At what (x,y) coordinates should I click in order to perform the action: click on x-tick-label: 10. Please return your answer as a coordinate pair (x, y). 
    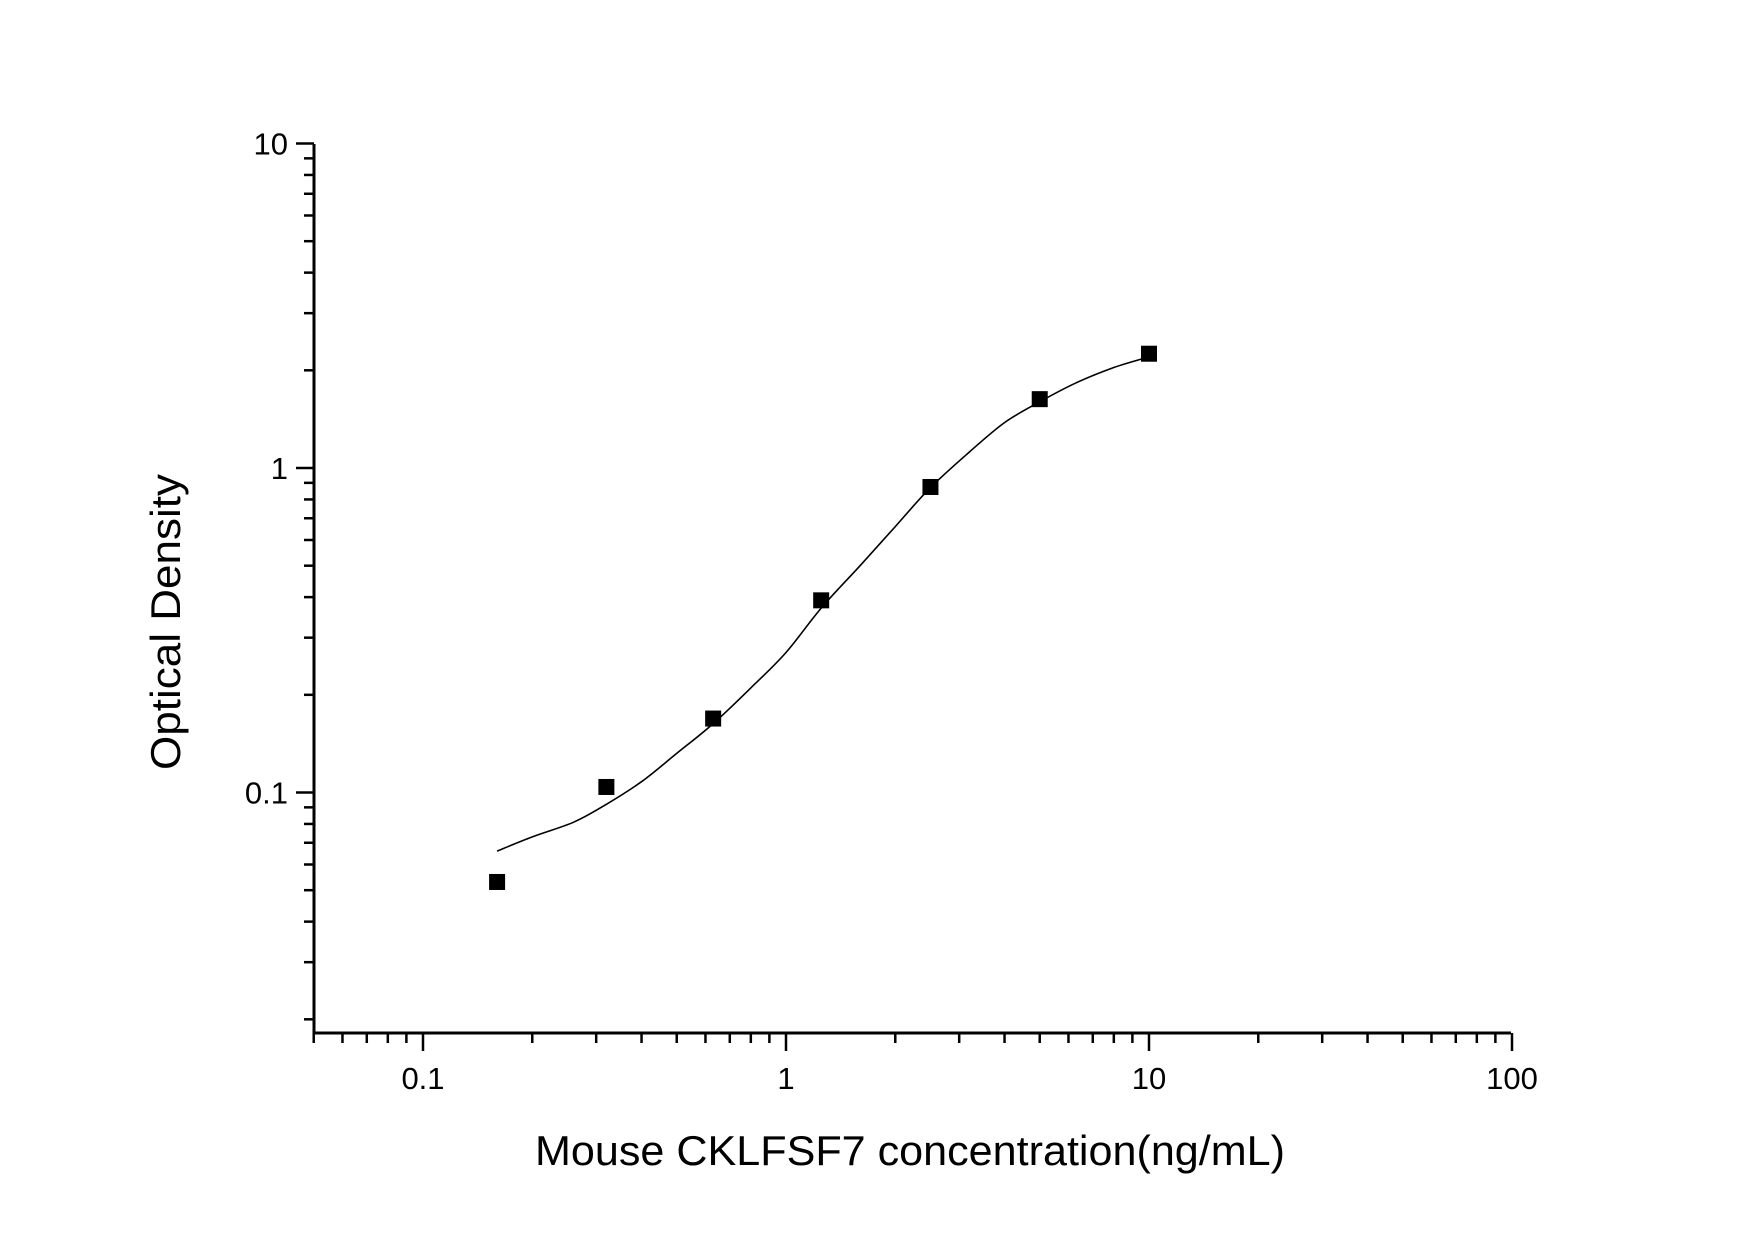
    Looking at the image, I should click on (1149, 1078).